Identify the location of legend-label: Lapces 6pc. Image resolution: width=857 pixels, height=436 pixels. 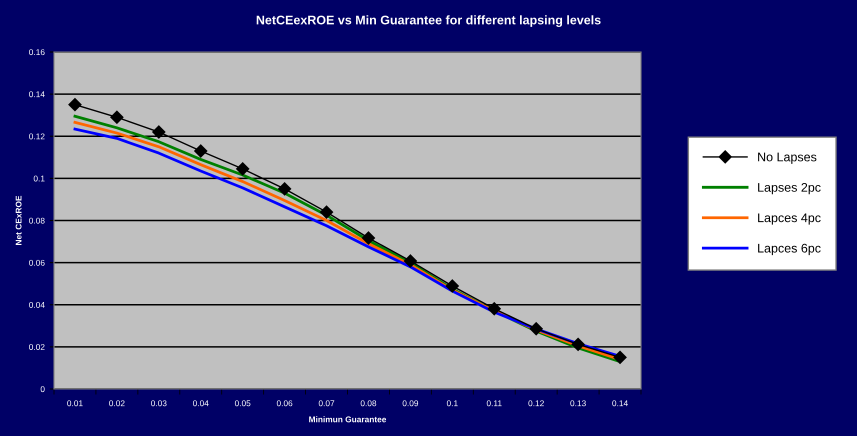
(789, 250).